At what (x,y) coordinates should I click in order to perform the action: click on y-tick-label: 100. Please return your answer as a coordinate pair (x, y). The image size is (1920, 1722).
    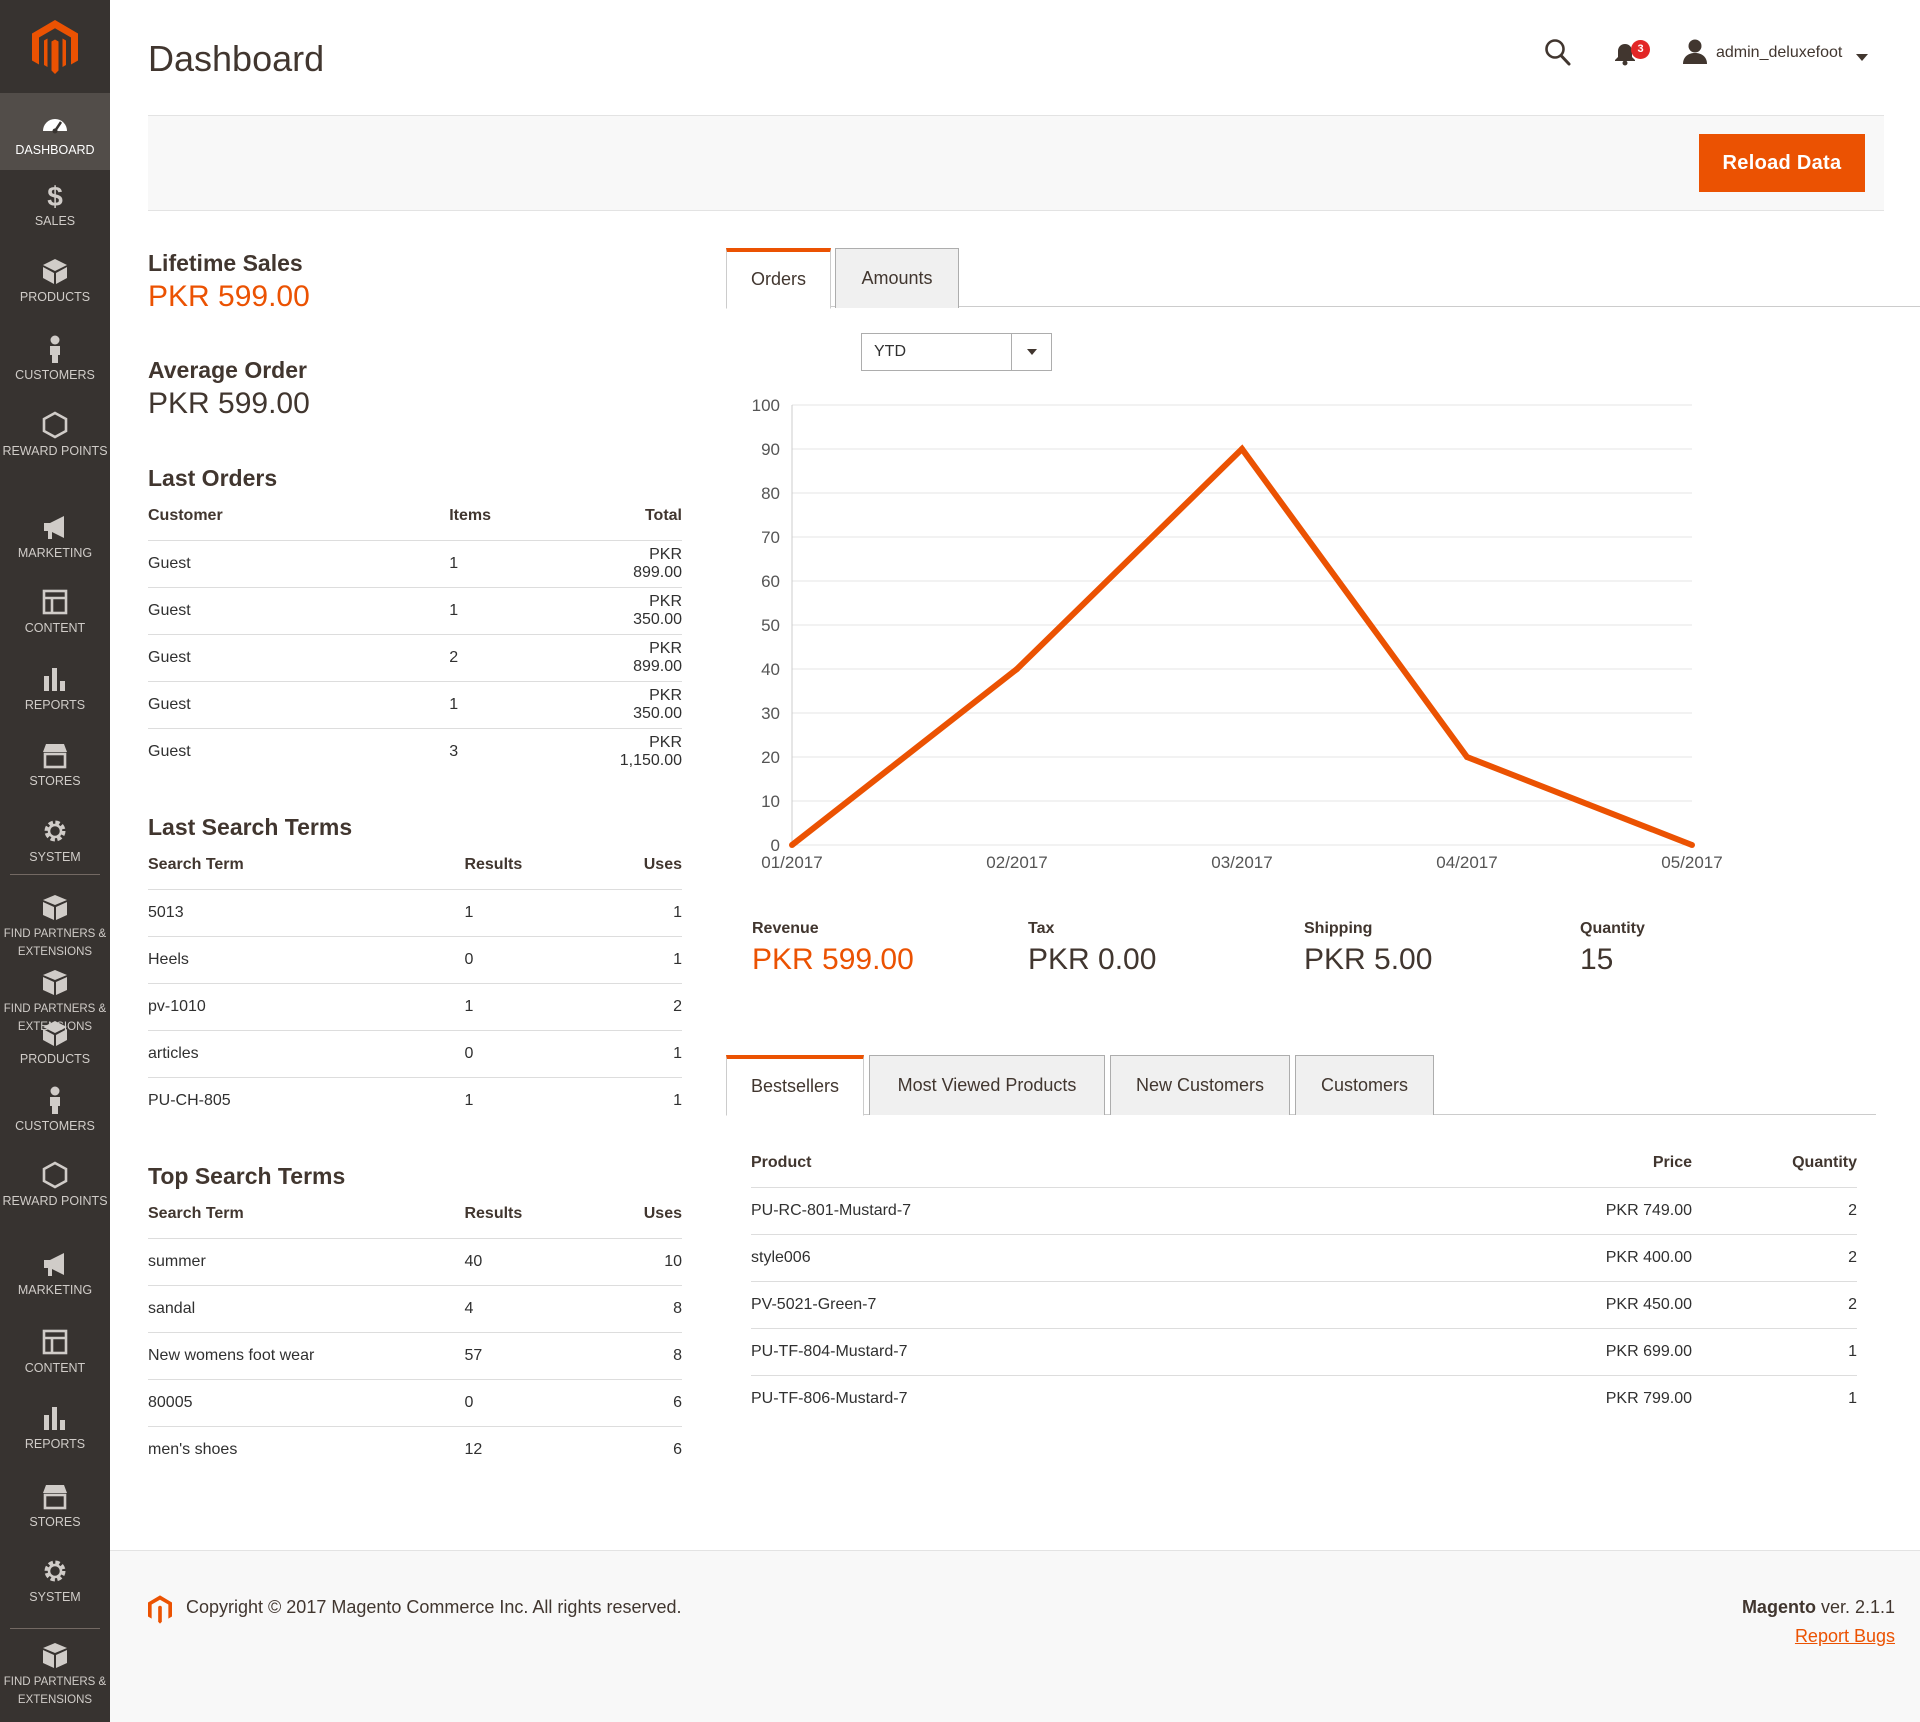
    Looking at the image, I should click on (766, 405).